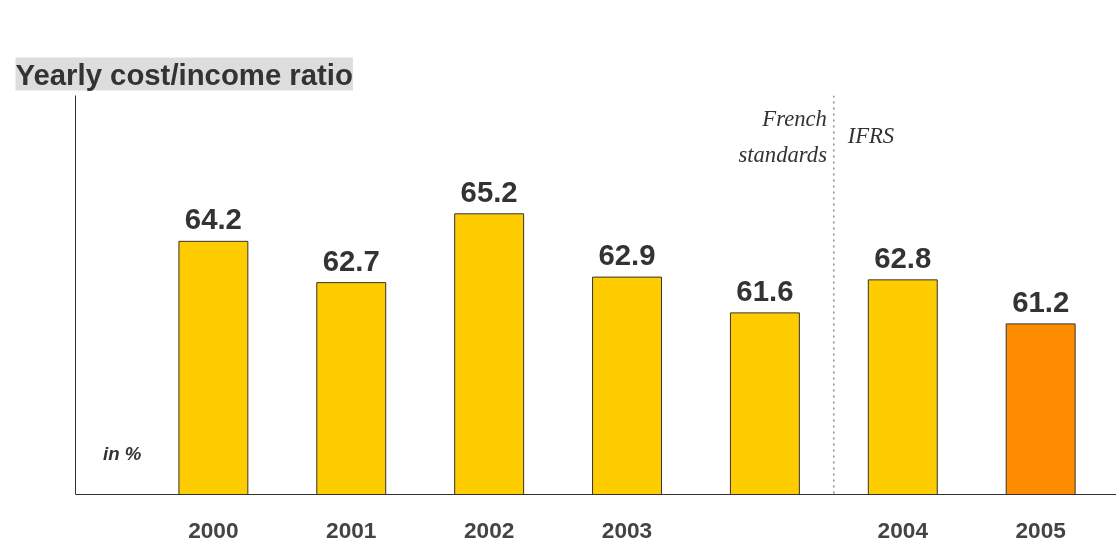 Image resolution: width=1116 pixels, height=554 pixels. I want to click on data-label: 64.2, so click(213, 219).